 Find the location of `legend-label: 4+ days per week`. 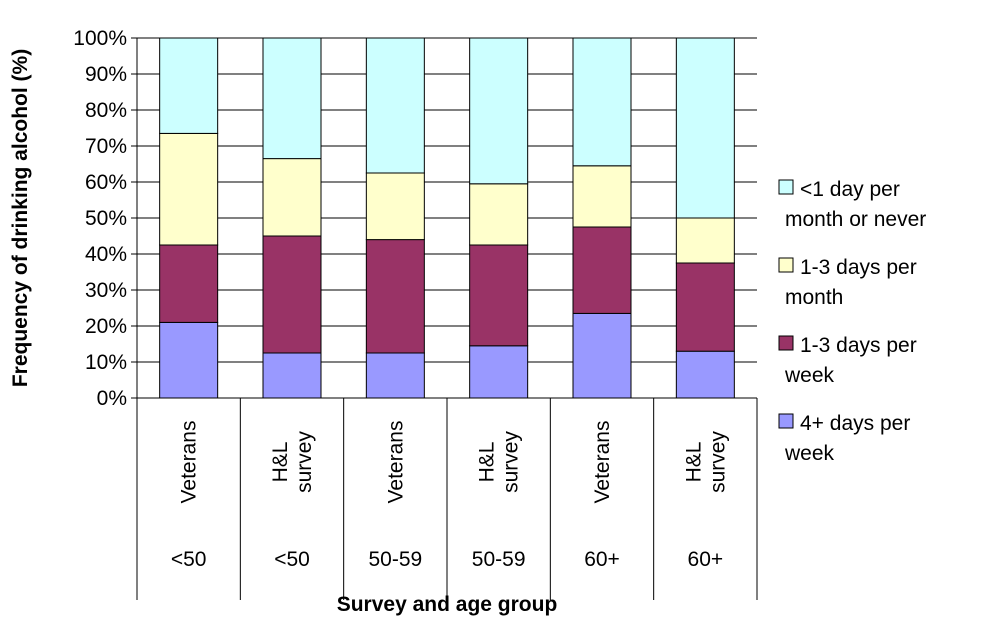

legend-label: 4+ days per week is located at coordinates (847, 438).